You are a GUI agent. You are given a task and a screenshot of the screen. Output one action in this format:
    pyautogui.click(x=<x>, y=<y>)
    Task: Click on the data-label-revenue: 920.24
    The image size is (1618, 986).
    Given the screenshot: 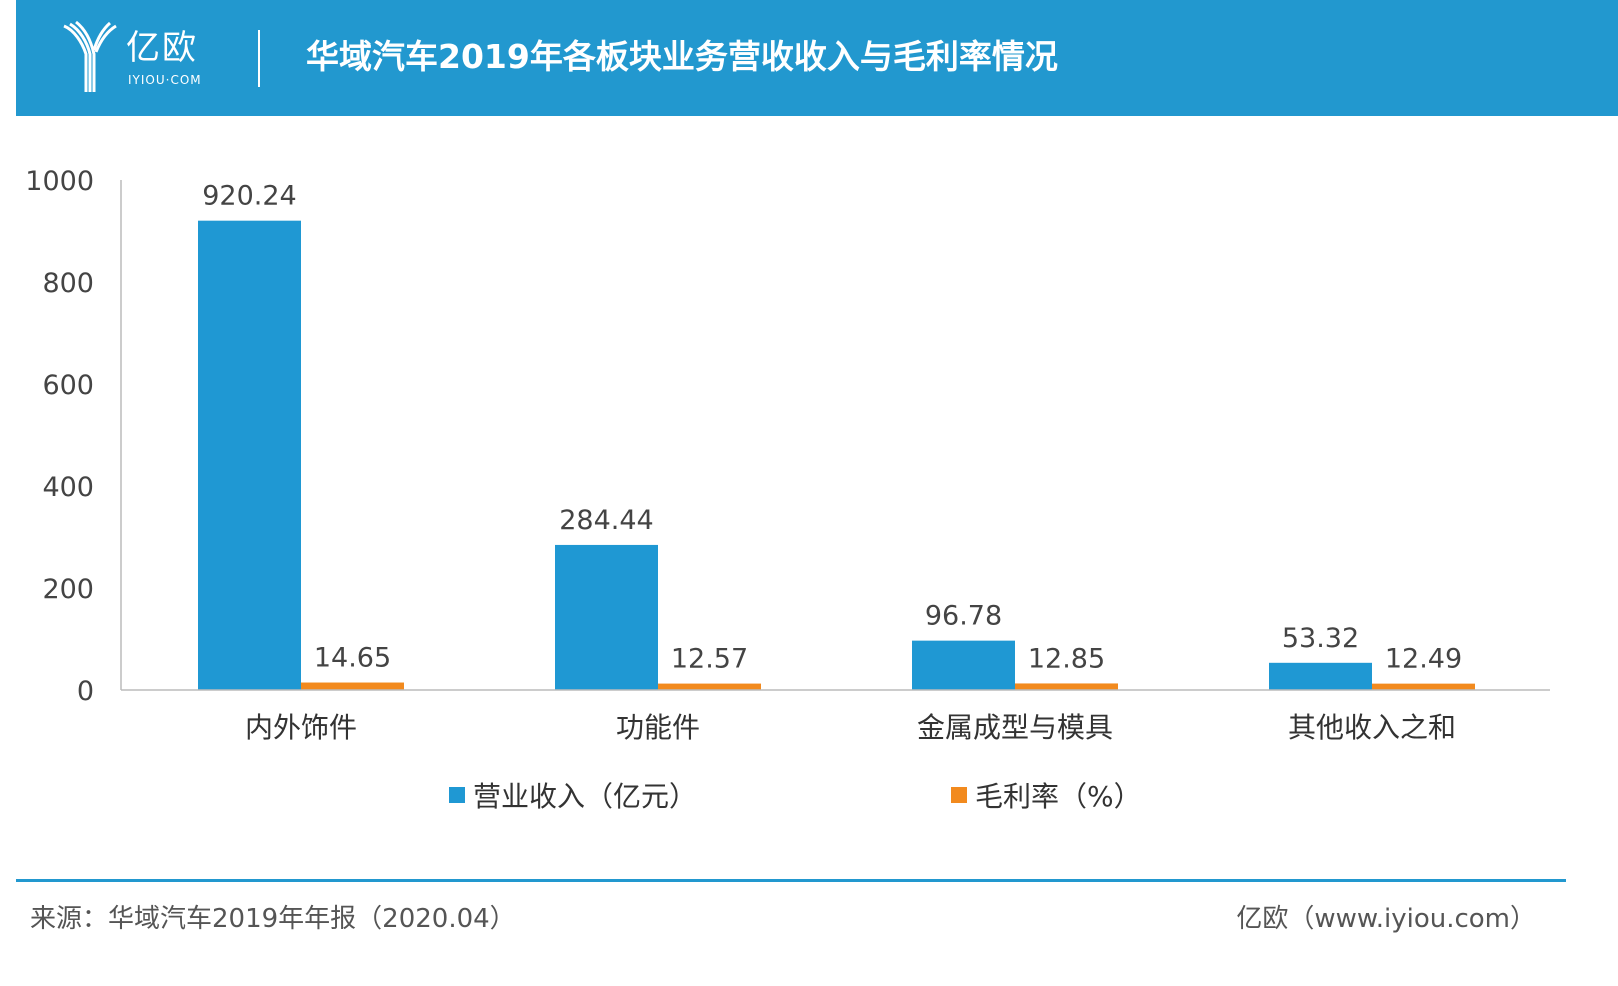 What is the action you would take?
    pyautogui.click(x=249, y=196)
    